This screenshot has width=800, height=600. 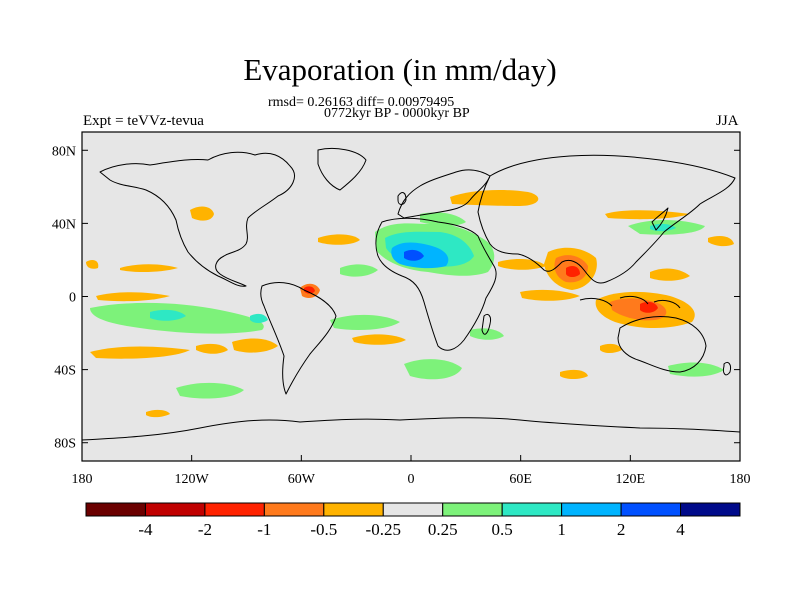 What do you see at coordinates (72, 298) in the screenshot?
I see `y-tick-label: 0` at bounding box center [72, 298].